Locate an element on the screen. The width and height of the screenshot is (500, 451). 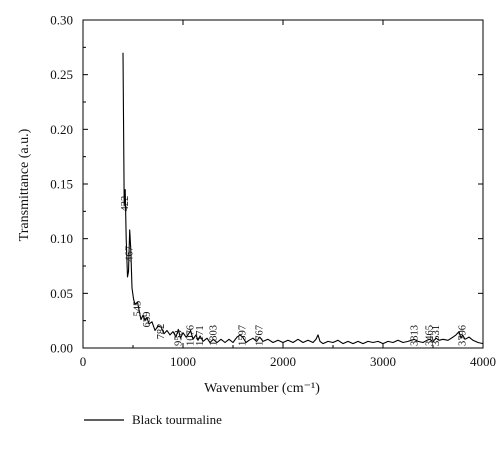
peak-label-3796: 3796 is located at coordinates (463, 335).